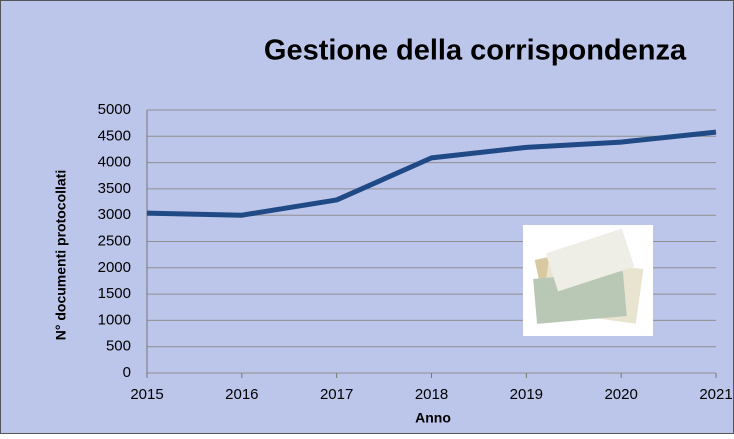 The image size is (734, 439). I want to click on x-tick-label: 2015, so click(146, 394).